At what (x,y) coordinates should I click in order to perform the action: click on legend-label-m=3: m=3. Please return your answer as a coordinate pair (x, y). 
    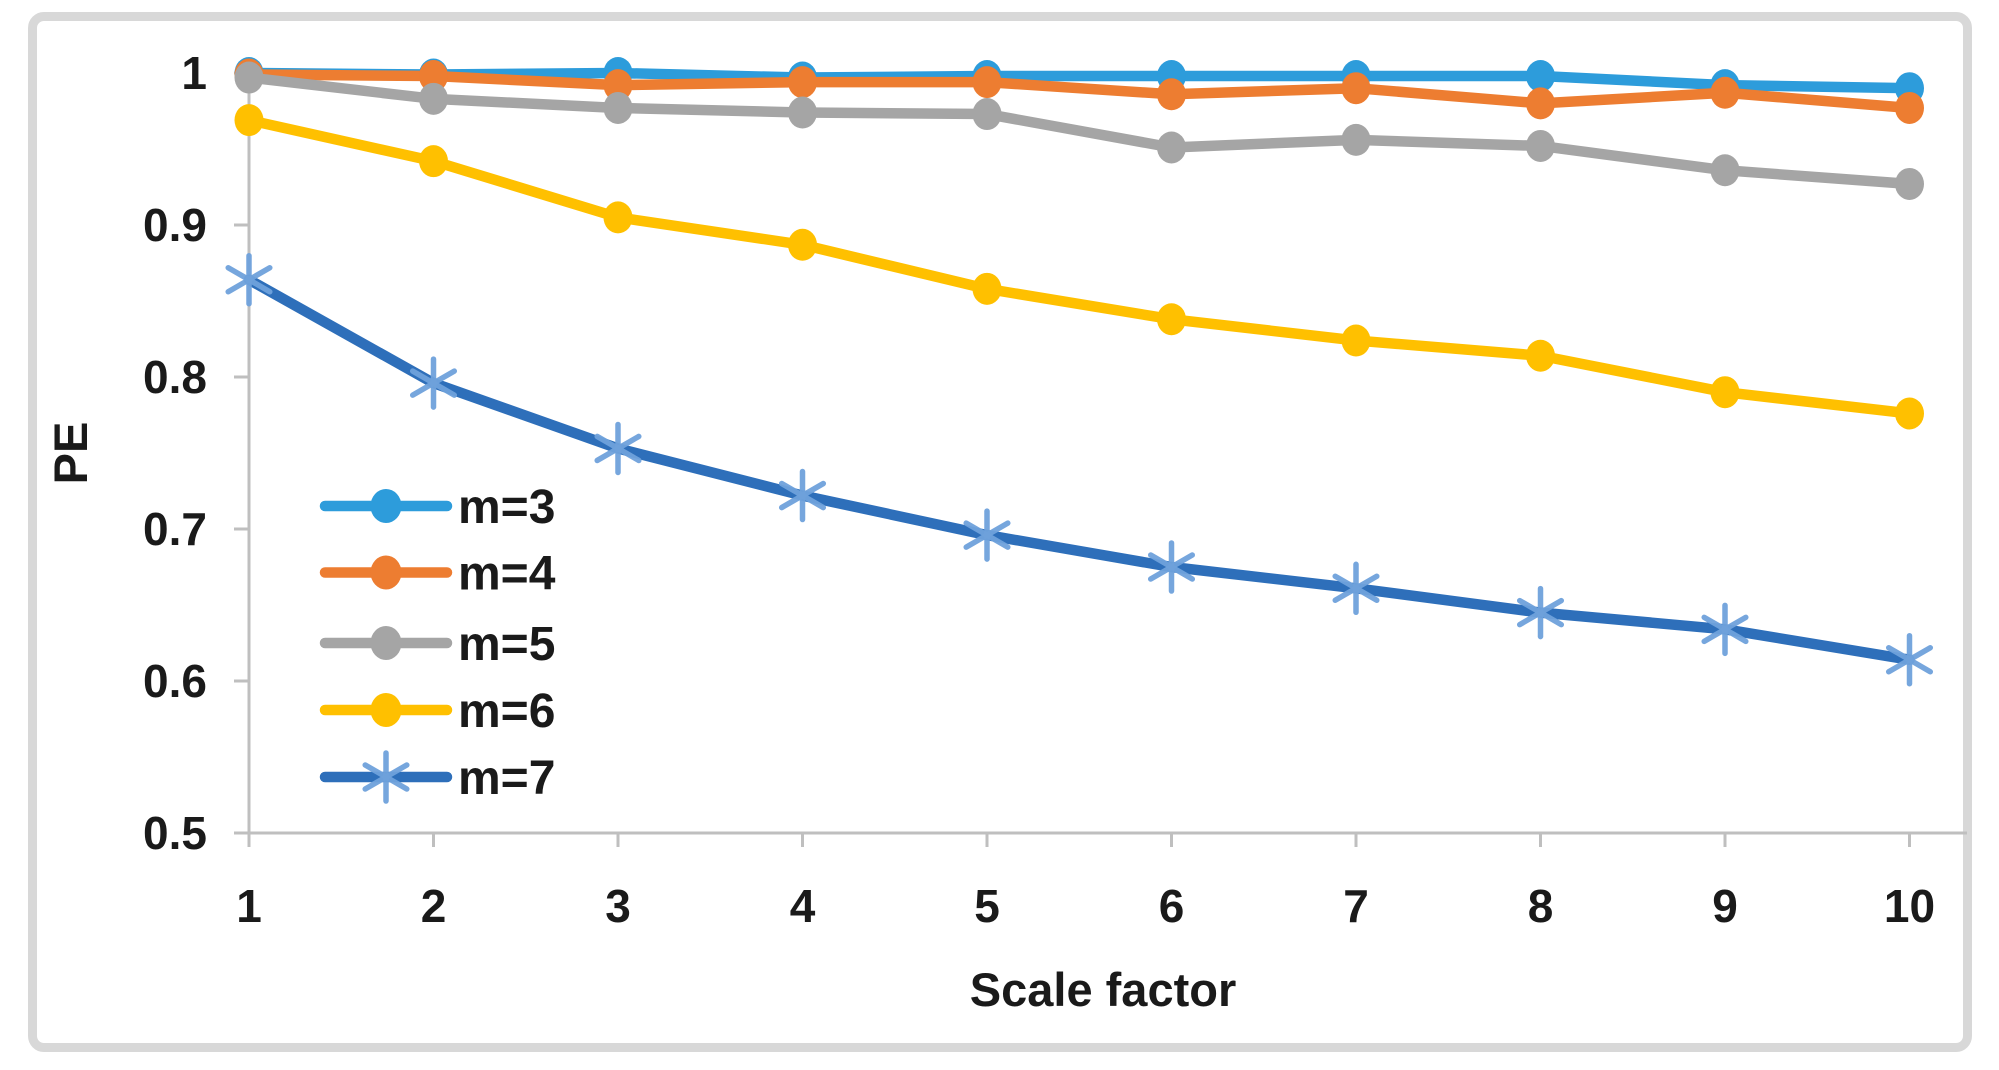
    Looking at the image, I should click on (506, 507).